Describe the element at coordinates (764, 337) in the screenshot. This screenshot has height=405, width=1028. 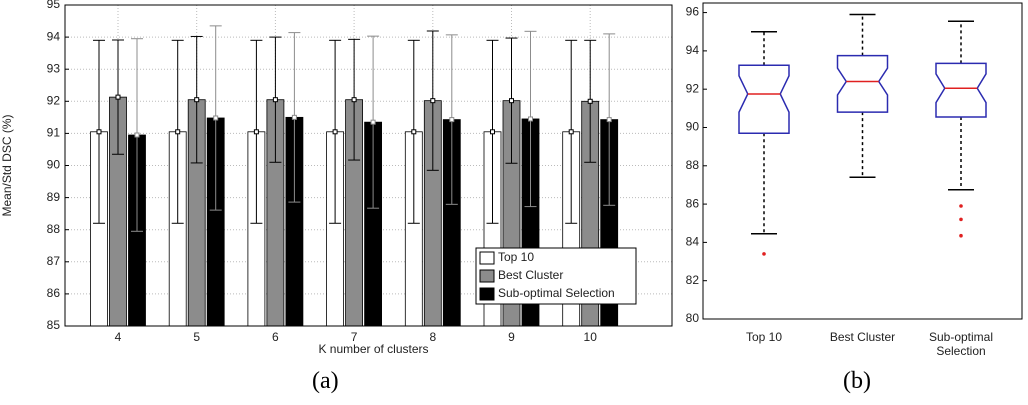
I see `x-tick-label: Top 10` at that location.